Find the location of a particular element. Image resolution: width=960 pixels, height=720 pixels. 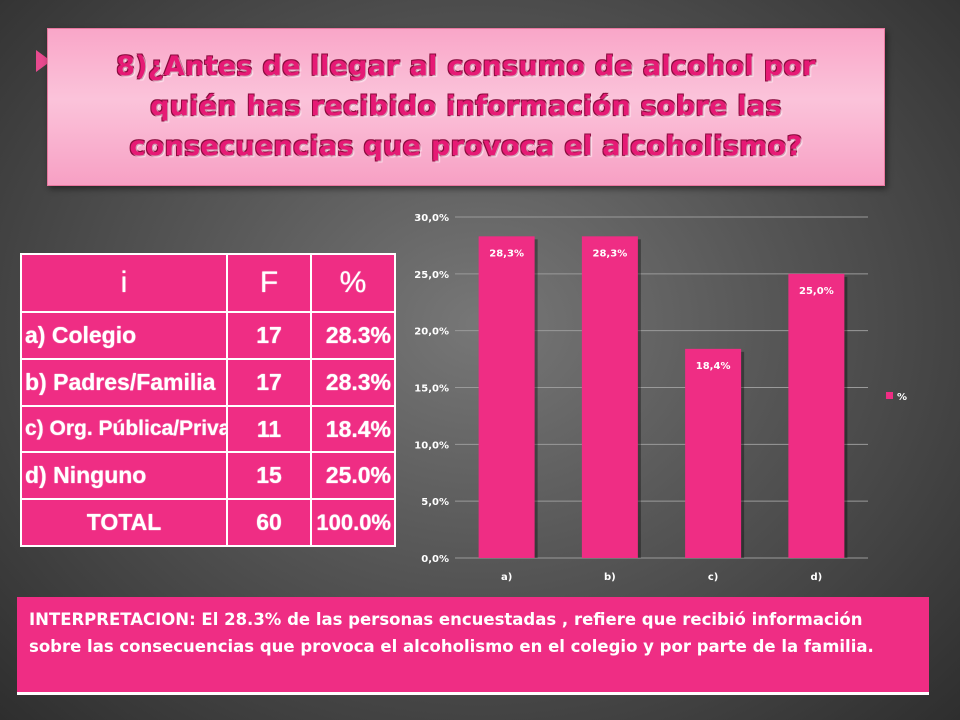

table-row: b) Padres/Familia 17 28.3% is located at coordinates (208, 382).